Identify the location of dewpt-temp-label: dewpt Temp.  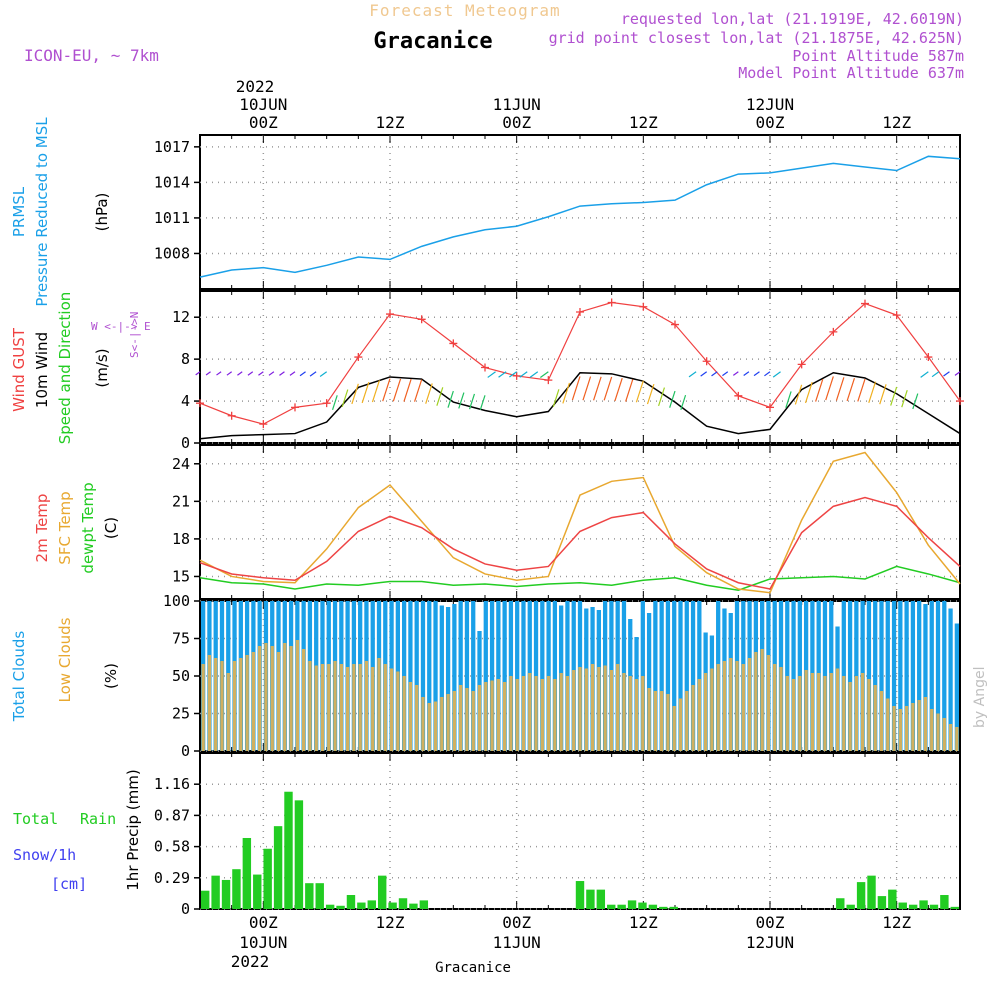
(88, 527).